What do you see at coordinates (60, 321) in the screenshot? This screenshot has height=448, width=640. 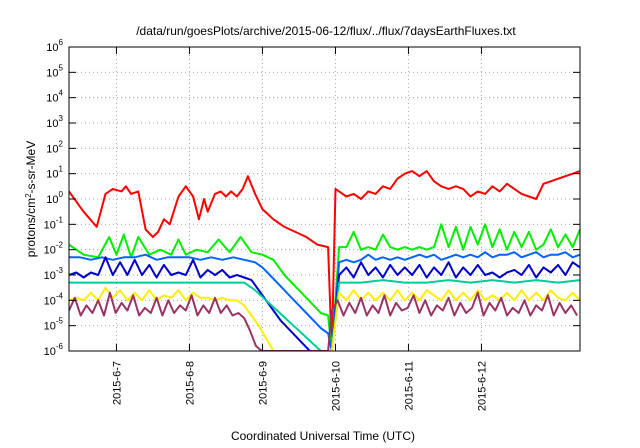 I see `y-tick-exponent: -5` at bounding box center [60, 321].